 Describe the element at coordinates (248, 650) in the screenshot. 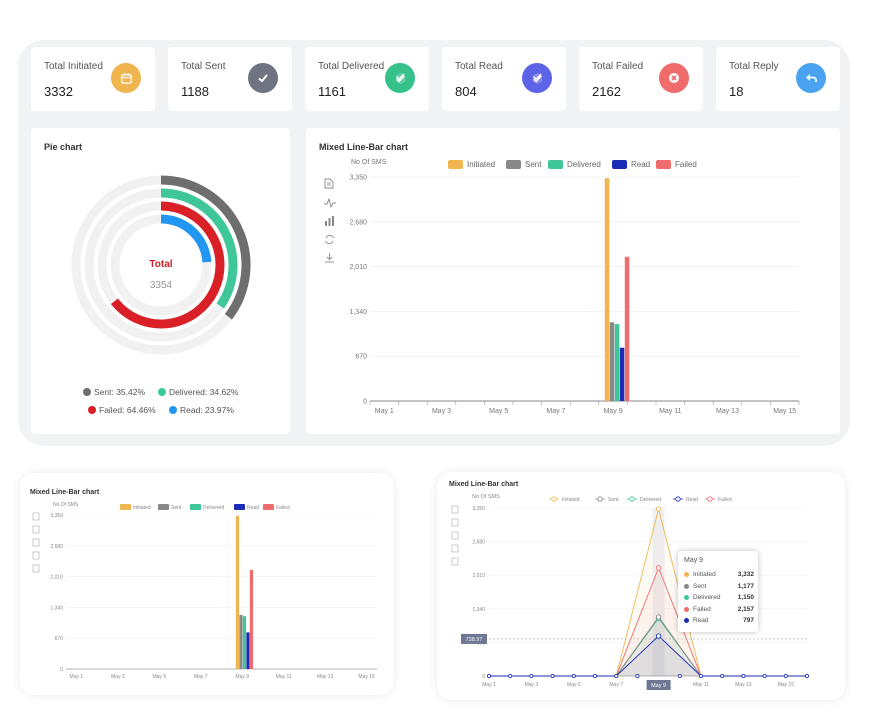

I see `thumb1-bar-read` at that location.